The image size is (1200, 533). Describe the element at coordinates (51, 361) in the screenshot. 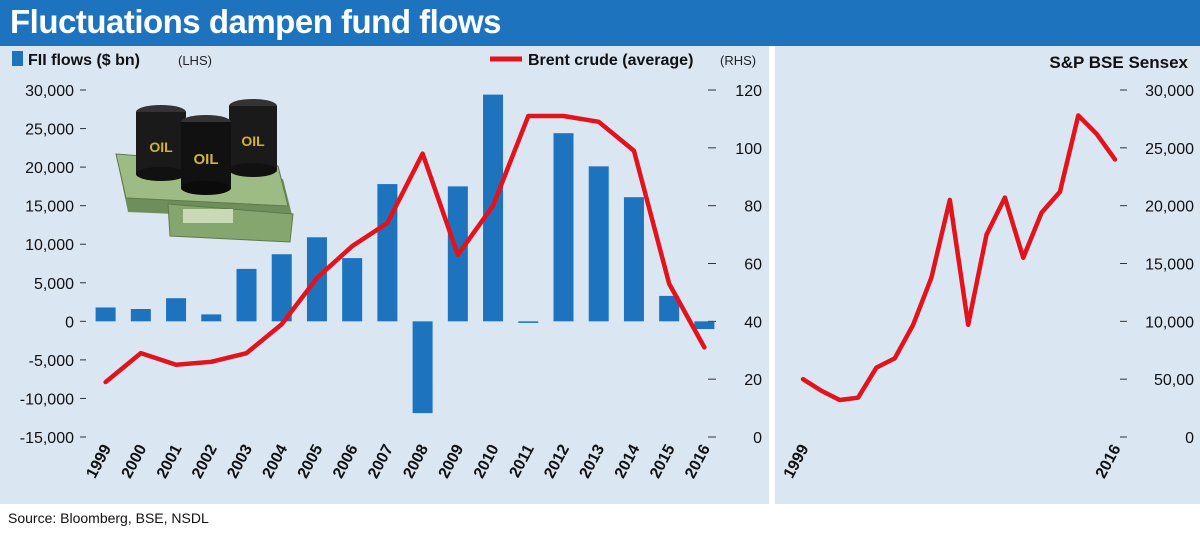

I see `left-axis-tick-label: -5,000` at that location.